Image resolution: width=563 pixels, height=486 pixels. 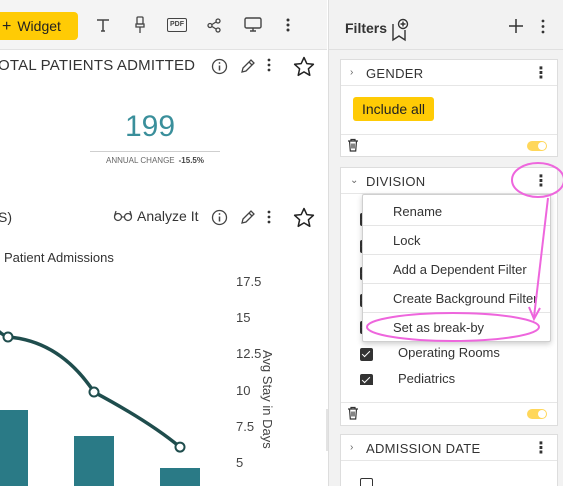 What do you see at coordinates (516, 26) in the screenshot?
I see `add-filter-icon` at bounding box center [516, 26].